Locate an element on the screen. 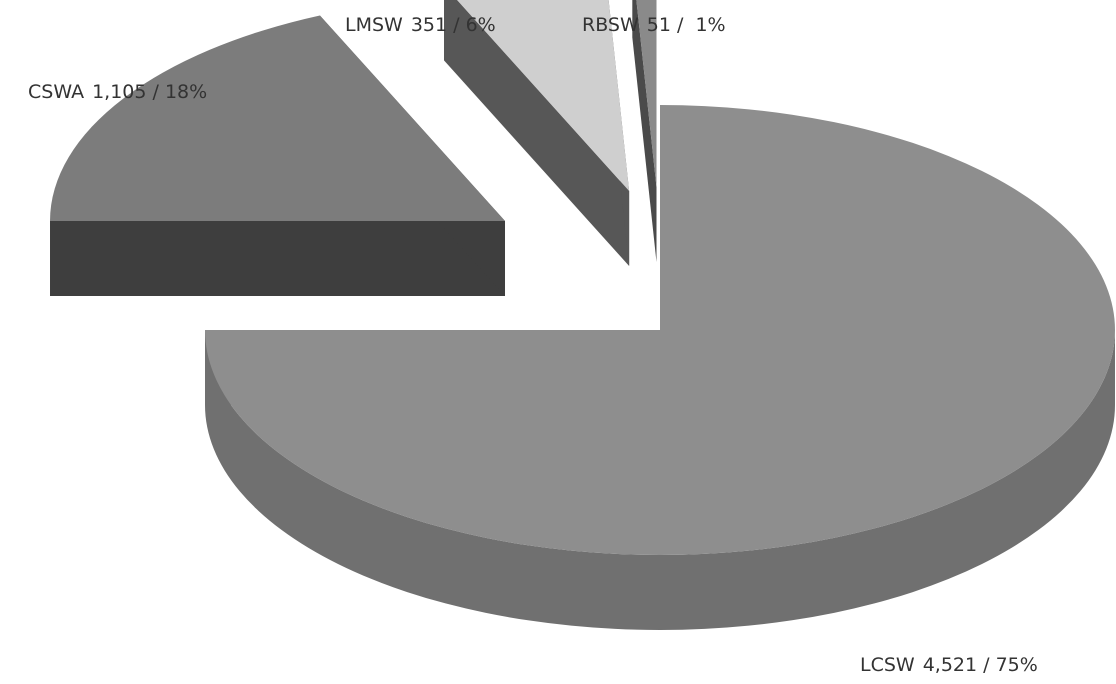  data-label: LMSW 351 / 6% is located at coordinates (420, 25).